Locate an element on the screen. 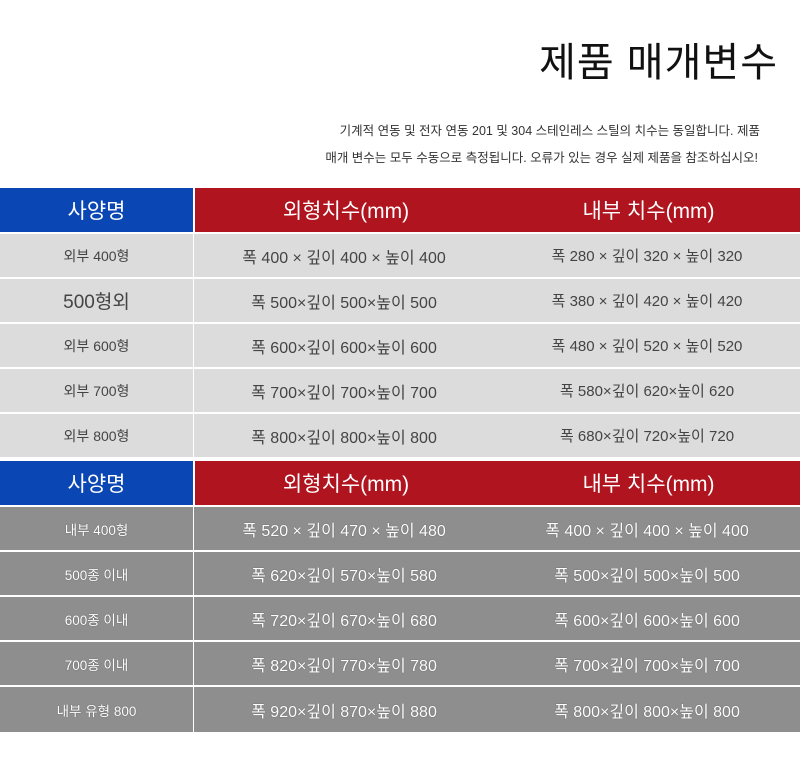 The image size is (800, 757). outer-dimensions: 폭 820×깊이 770×높이 780 is located at coordinates (344, 663).